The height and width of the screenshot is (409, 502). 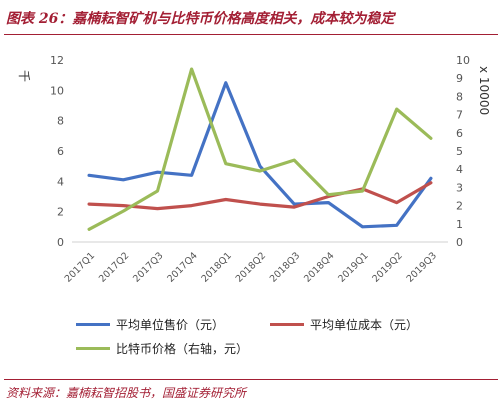 I want to click on x-tick-label: 2018Q3, so click(x=285, y=267).